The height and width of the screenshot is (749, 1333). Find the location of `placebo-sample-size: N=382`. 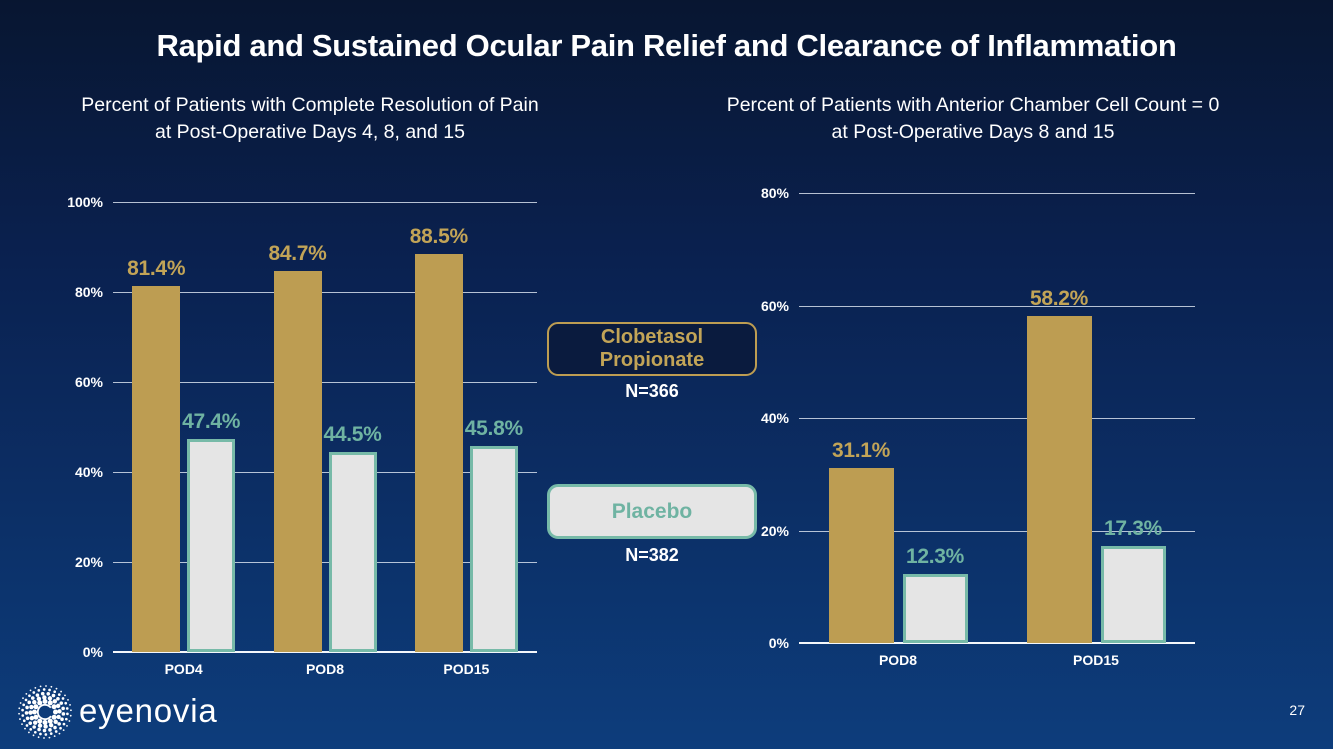

placebo-sample-size: N=382 is located at coordinates (652, 555).